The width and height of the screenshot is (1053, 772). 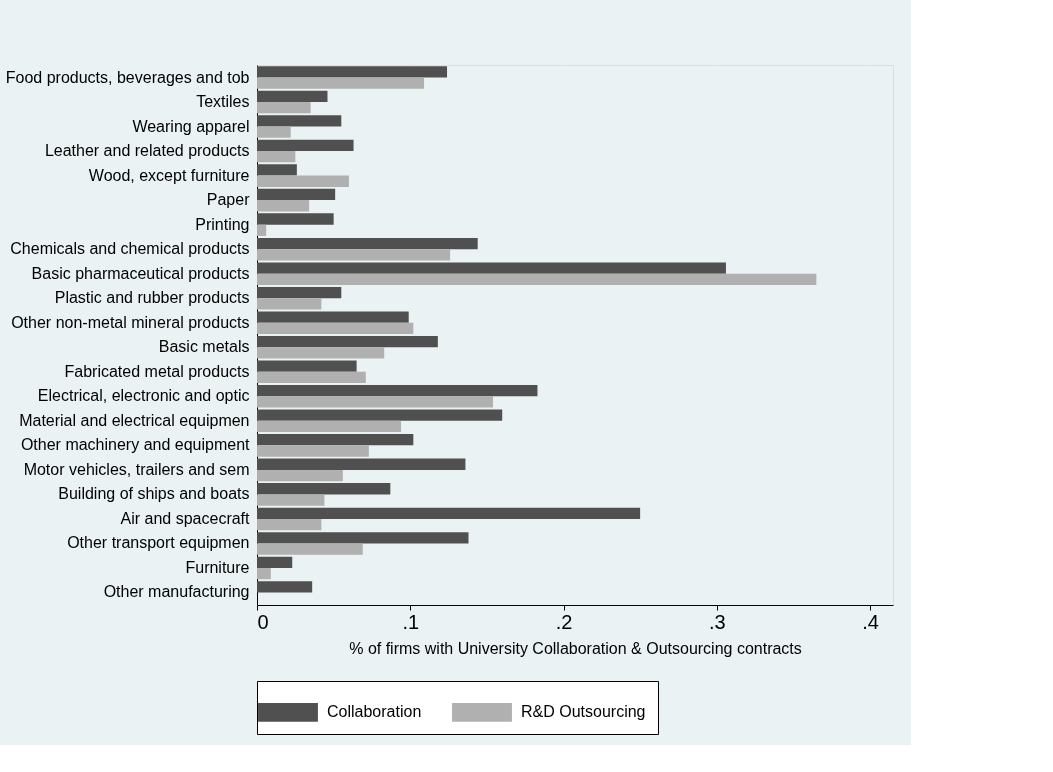 I want to click on y-tick-label: Plastic and rubber products, so click(x=152, y=298).